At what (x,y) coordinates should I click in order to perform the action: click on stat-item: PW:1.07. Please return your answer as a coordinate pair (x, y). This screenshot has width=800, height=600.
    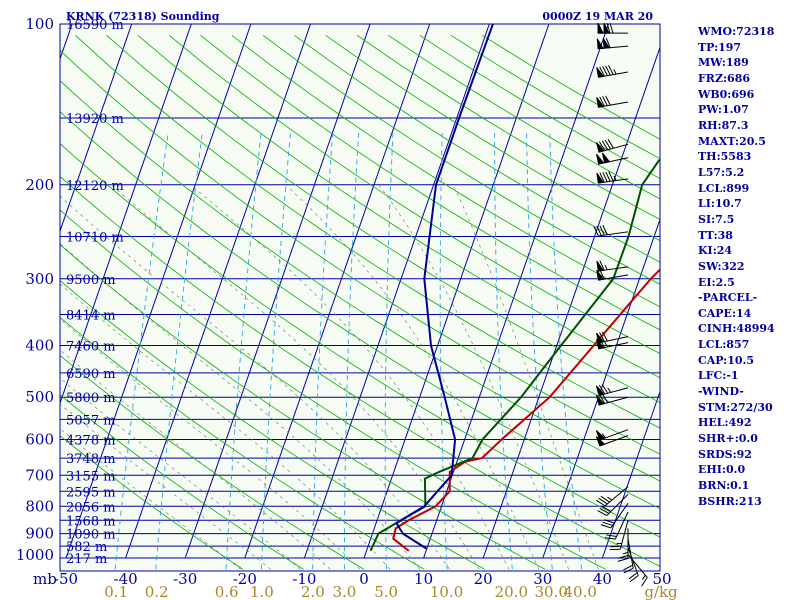
    Looking at the image, I should click on (723, 110).